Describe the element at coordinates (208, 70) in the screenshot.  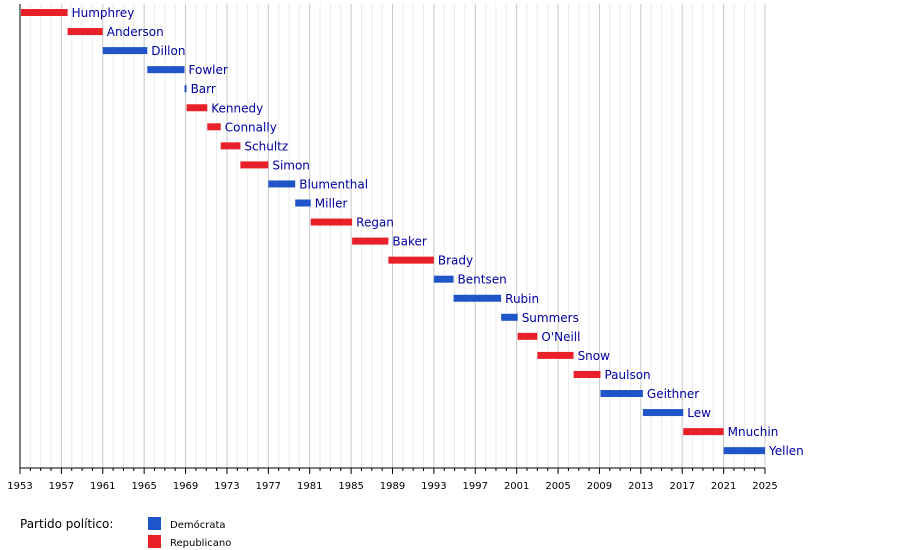
I see `secretary-label: Fowler` at that location.